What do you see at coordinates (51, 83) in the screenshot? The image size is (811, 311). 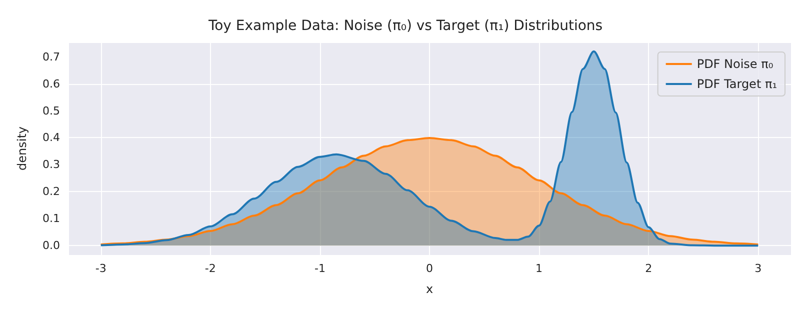 I see `y-tick-label: 0.6` at bounding box center [51, 83].